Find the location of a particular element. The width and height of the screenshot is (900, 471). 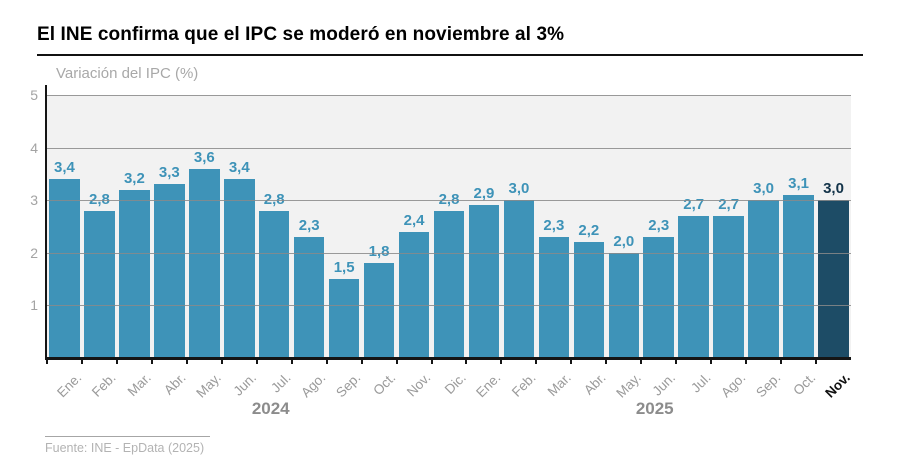

bar-value-label: 2,2 is located at coordinates (589, 231).